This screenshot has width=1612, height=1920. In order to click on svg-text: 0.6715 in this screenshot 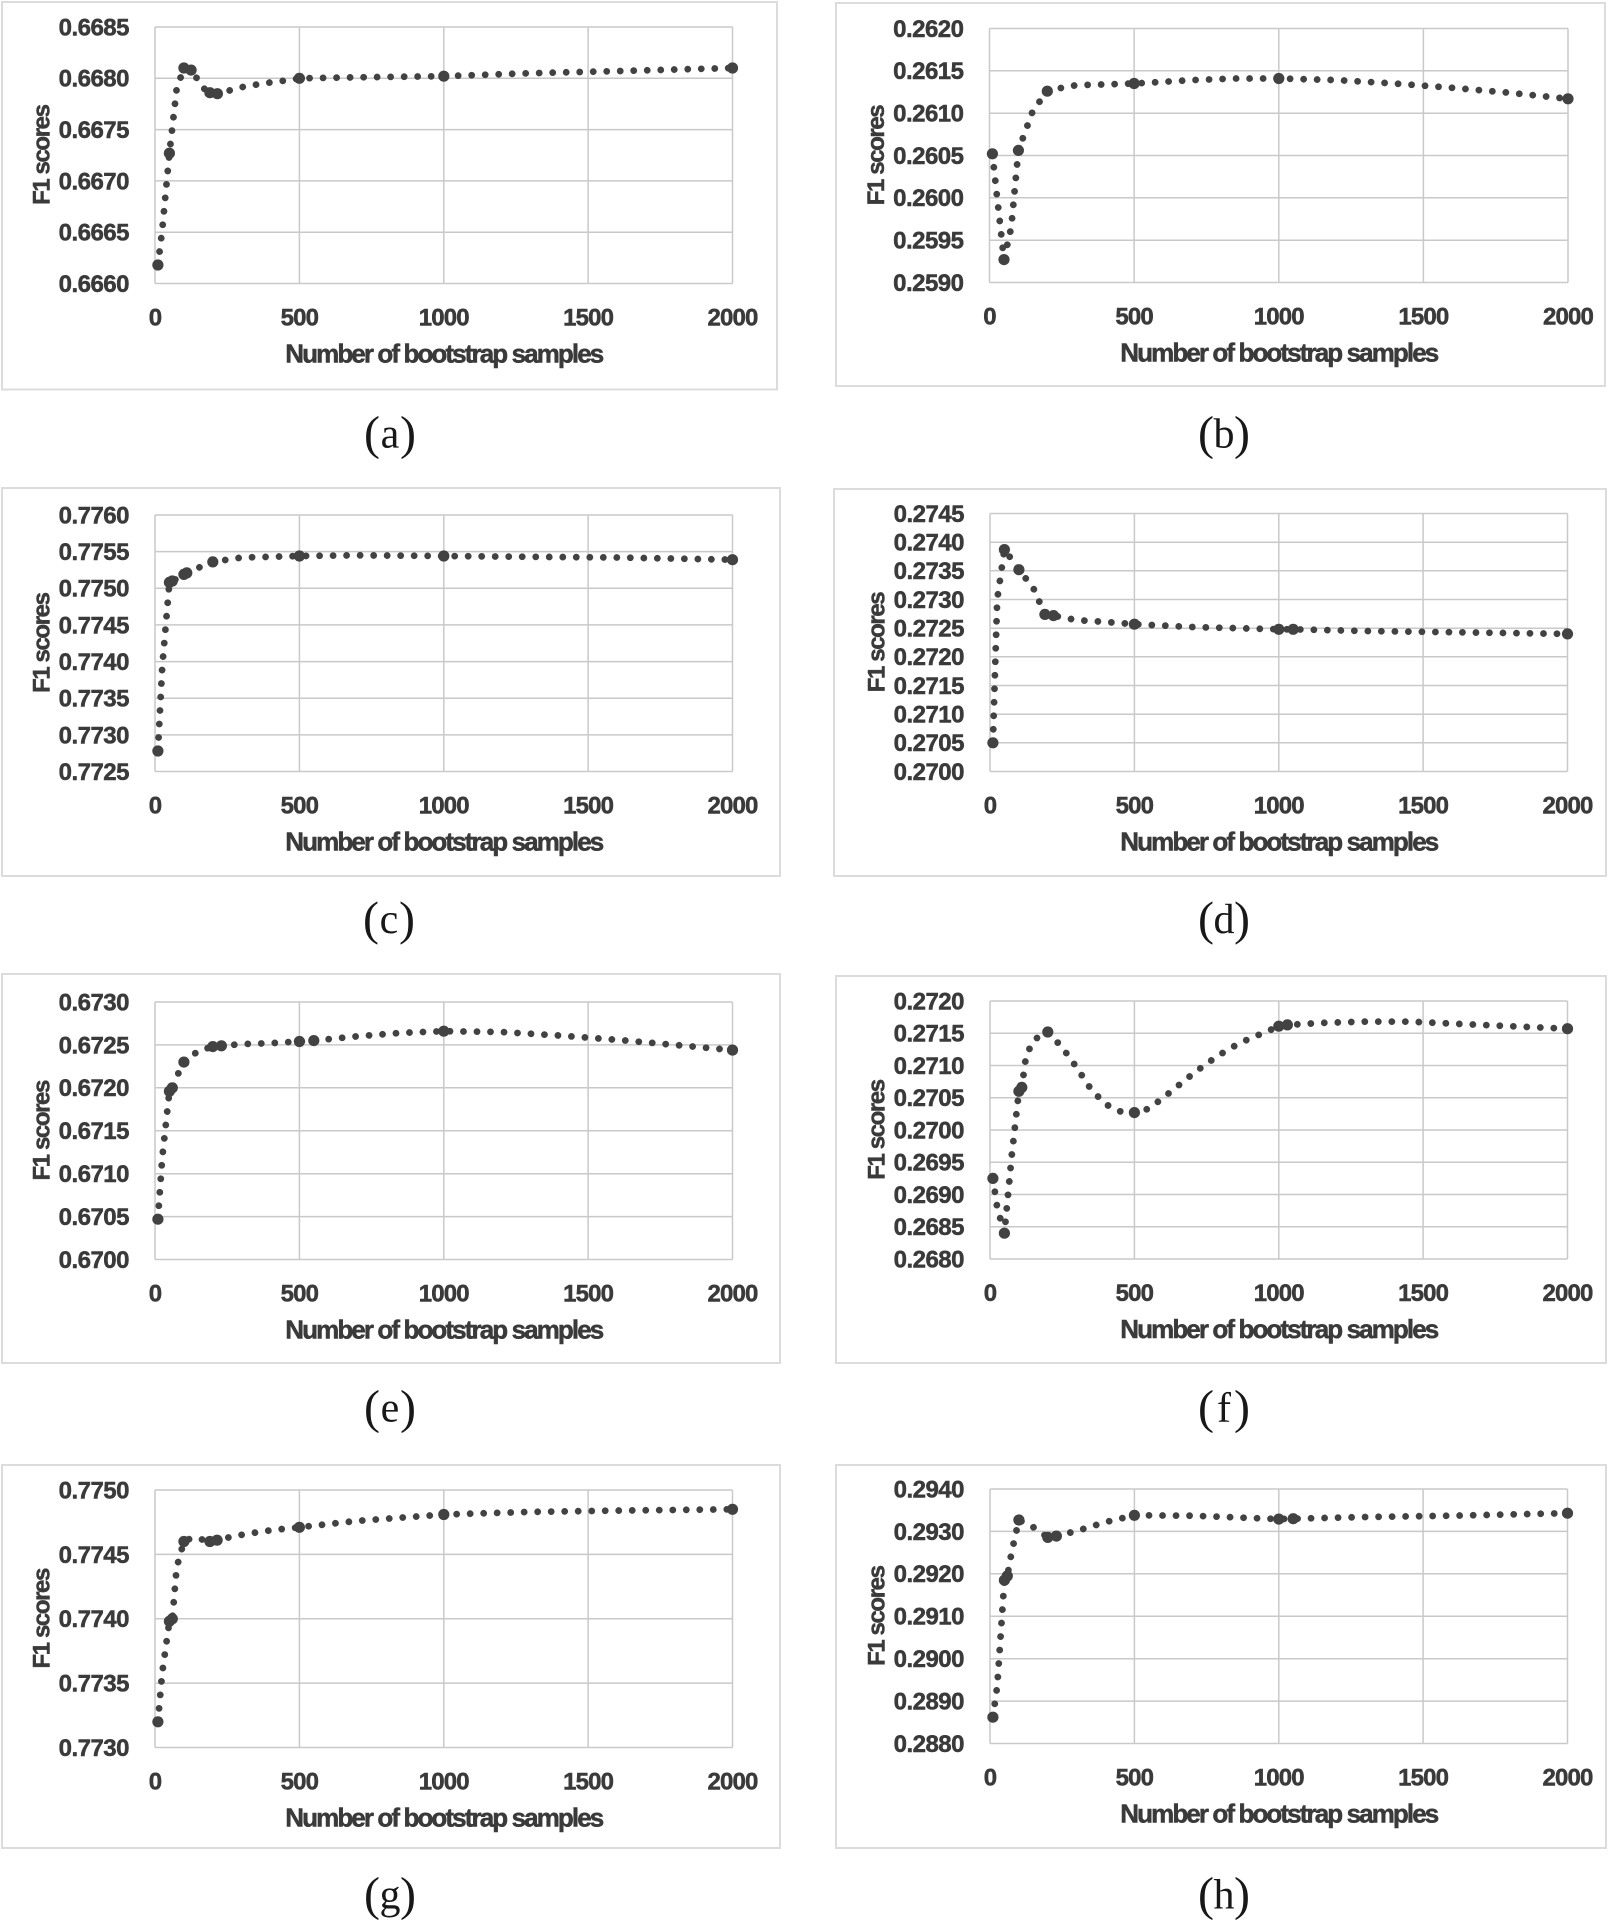, I will do `click(94, 1131)`.